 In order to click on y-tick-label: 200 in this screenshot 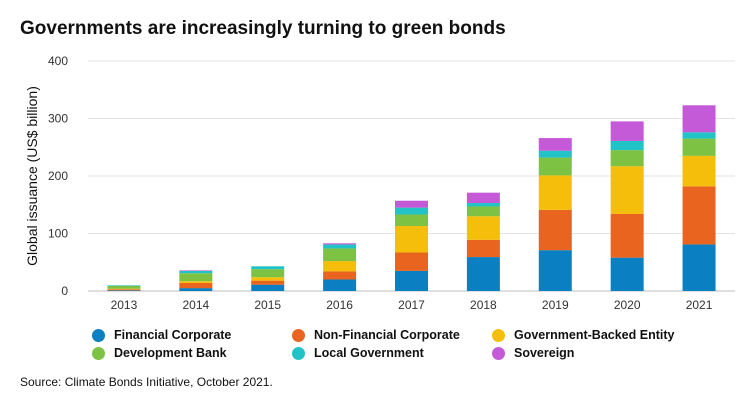, I will do `click(58, 176)`.